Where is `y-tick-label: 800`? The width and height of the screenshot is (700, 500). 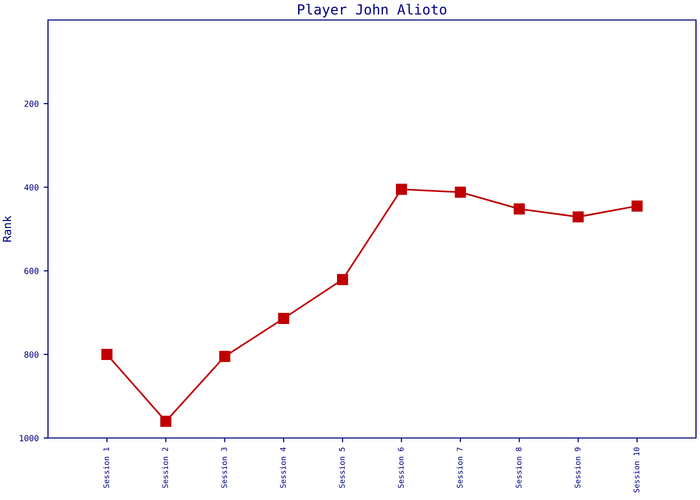 y-tick-label: 800 is located at coordinates (31, 354).